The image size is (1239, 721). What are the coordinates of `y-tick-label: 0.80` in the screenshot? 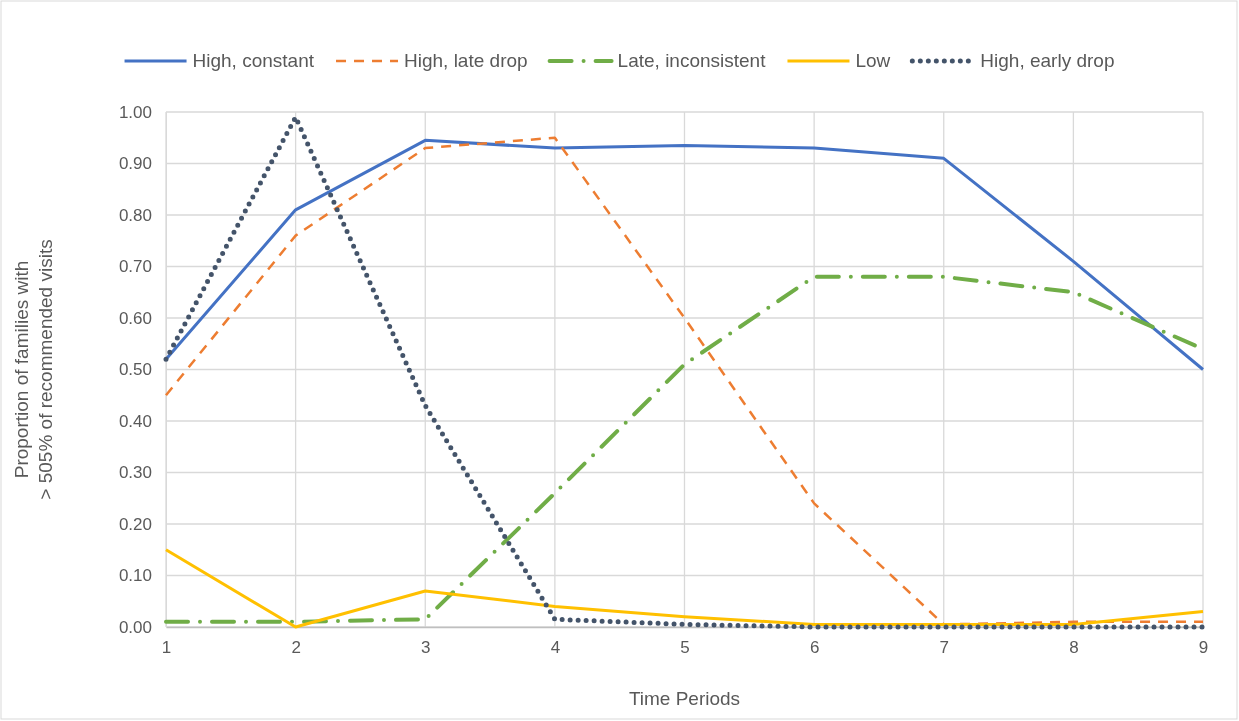 It's located at (135, 215).